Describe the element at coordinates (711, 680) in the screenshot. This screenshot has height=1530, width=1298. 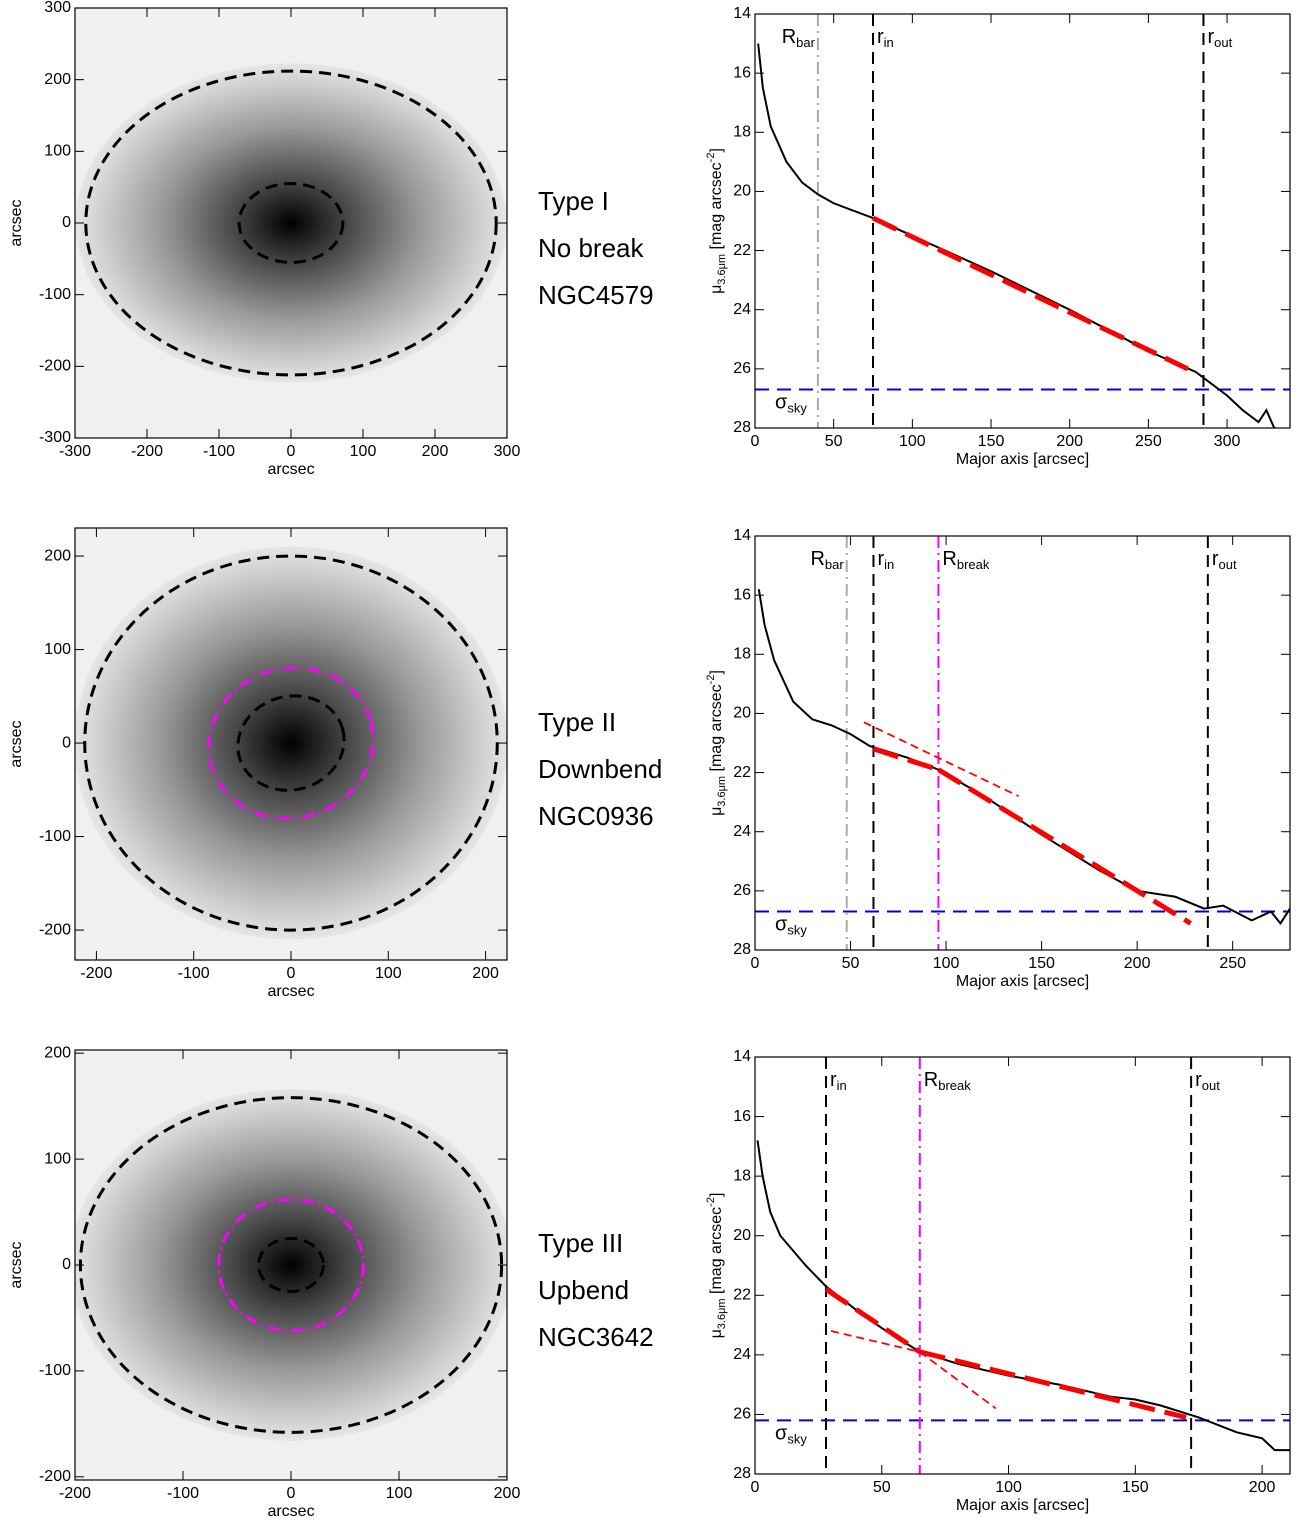
I see `y-axis-label-sup: -2` at that location.